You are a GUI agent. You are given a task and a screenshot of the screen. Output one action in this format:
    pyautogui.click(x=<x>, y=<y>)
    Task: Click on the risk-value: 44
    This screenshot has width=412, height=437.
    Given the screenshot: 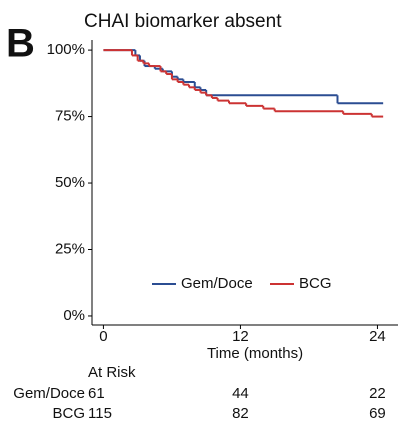 What is the action you would take?
    pyautogui.click(x=240, y=393)
    